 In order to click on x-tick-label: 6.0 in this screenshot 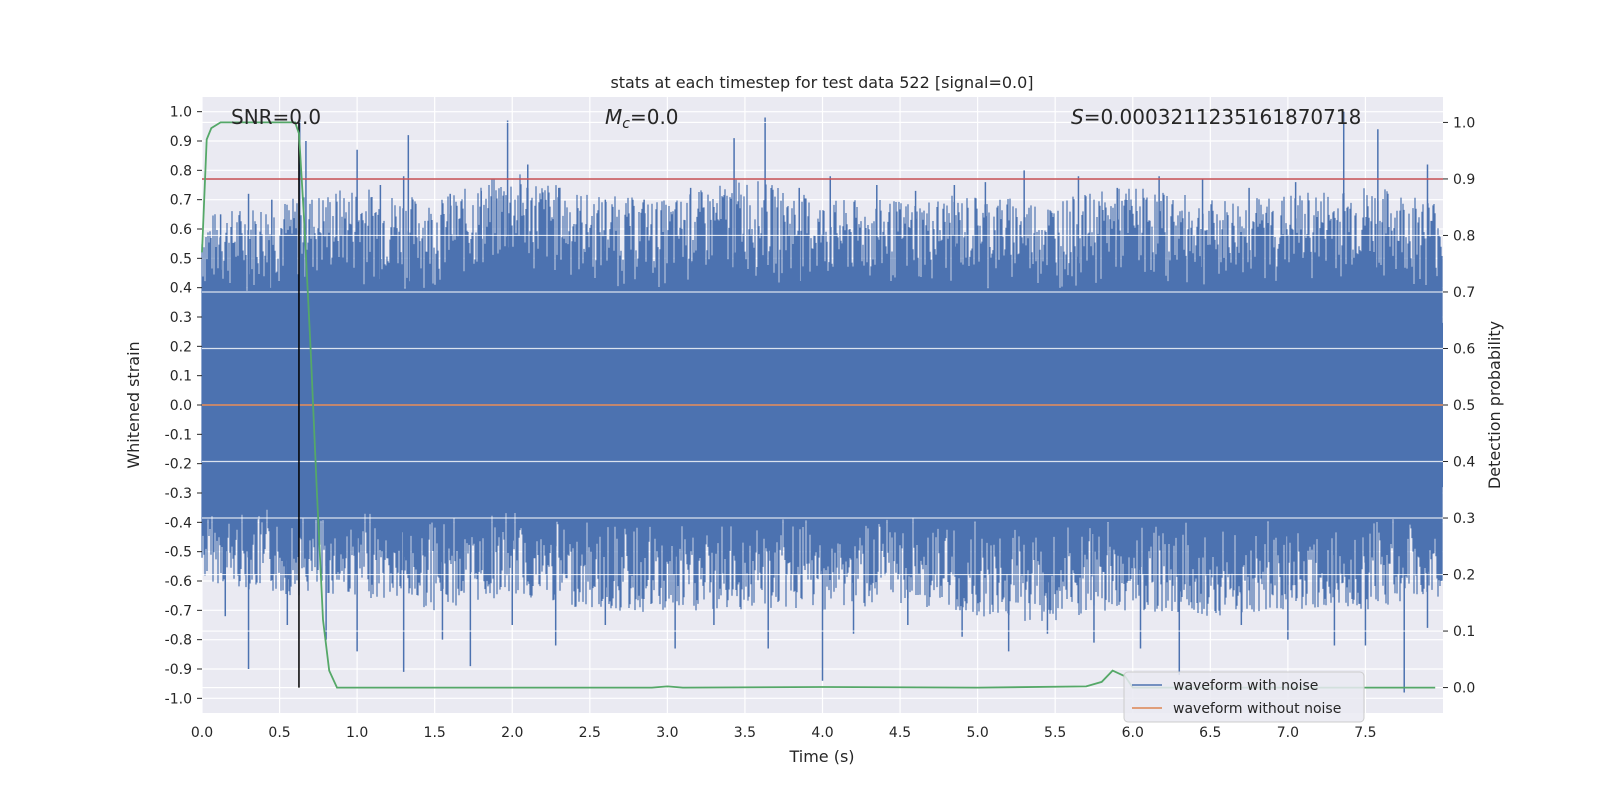, I will do `click(1133, 733)`.